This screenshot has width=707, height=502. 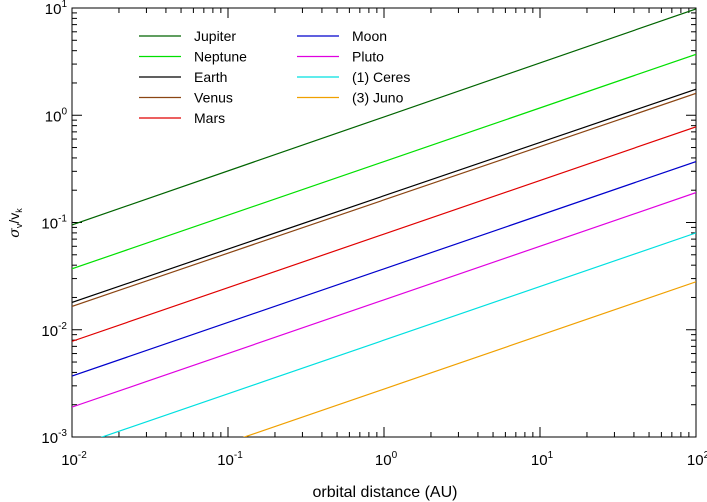 What do you see at coordinates (369, 36) in the screenshot?
I see `legend-label: Moon` at bounding box center [369, 36].